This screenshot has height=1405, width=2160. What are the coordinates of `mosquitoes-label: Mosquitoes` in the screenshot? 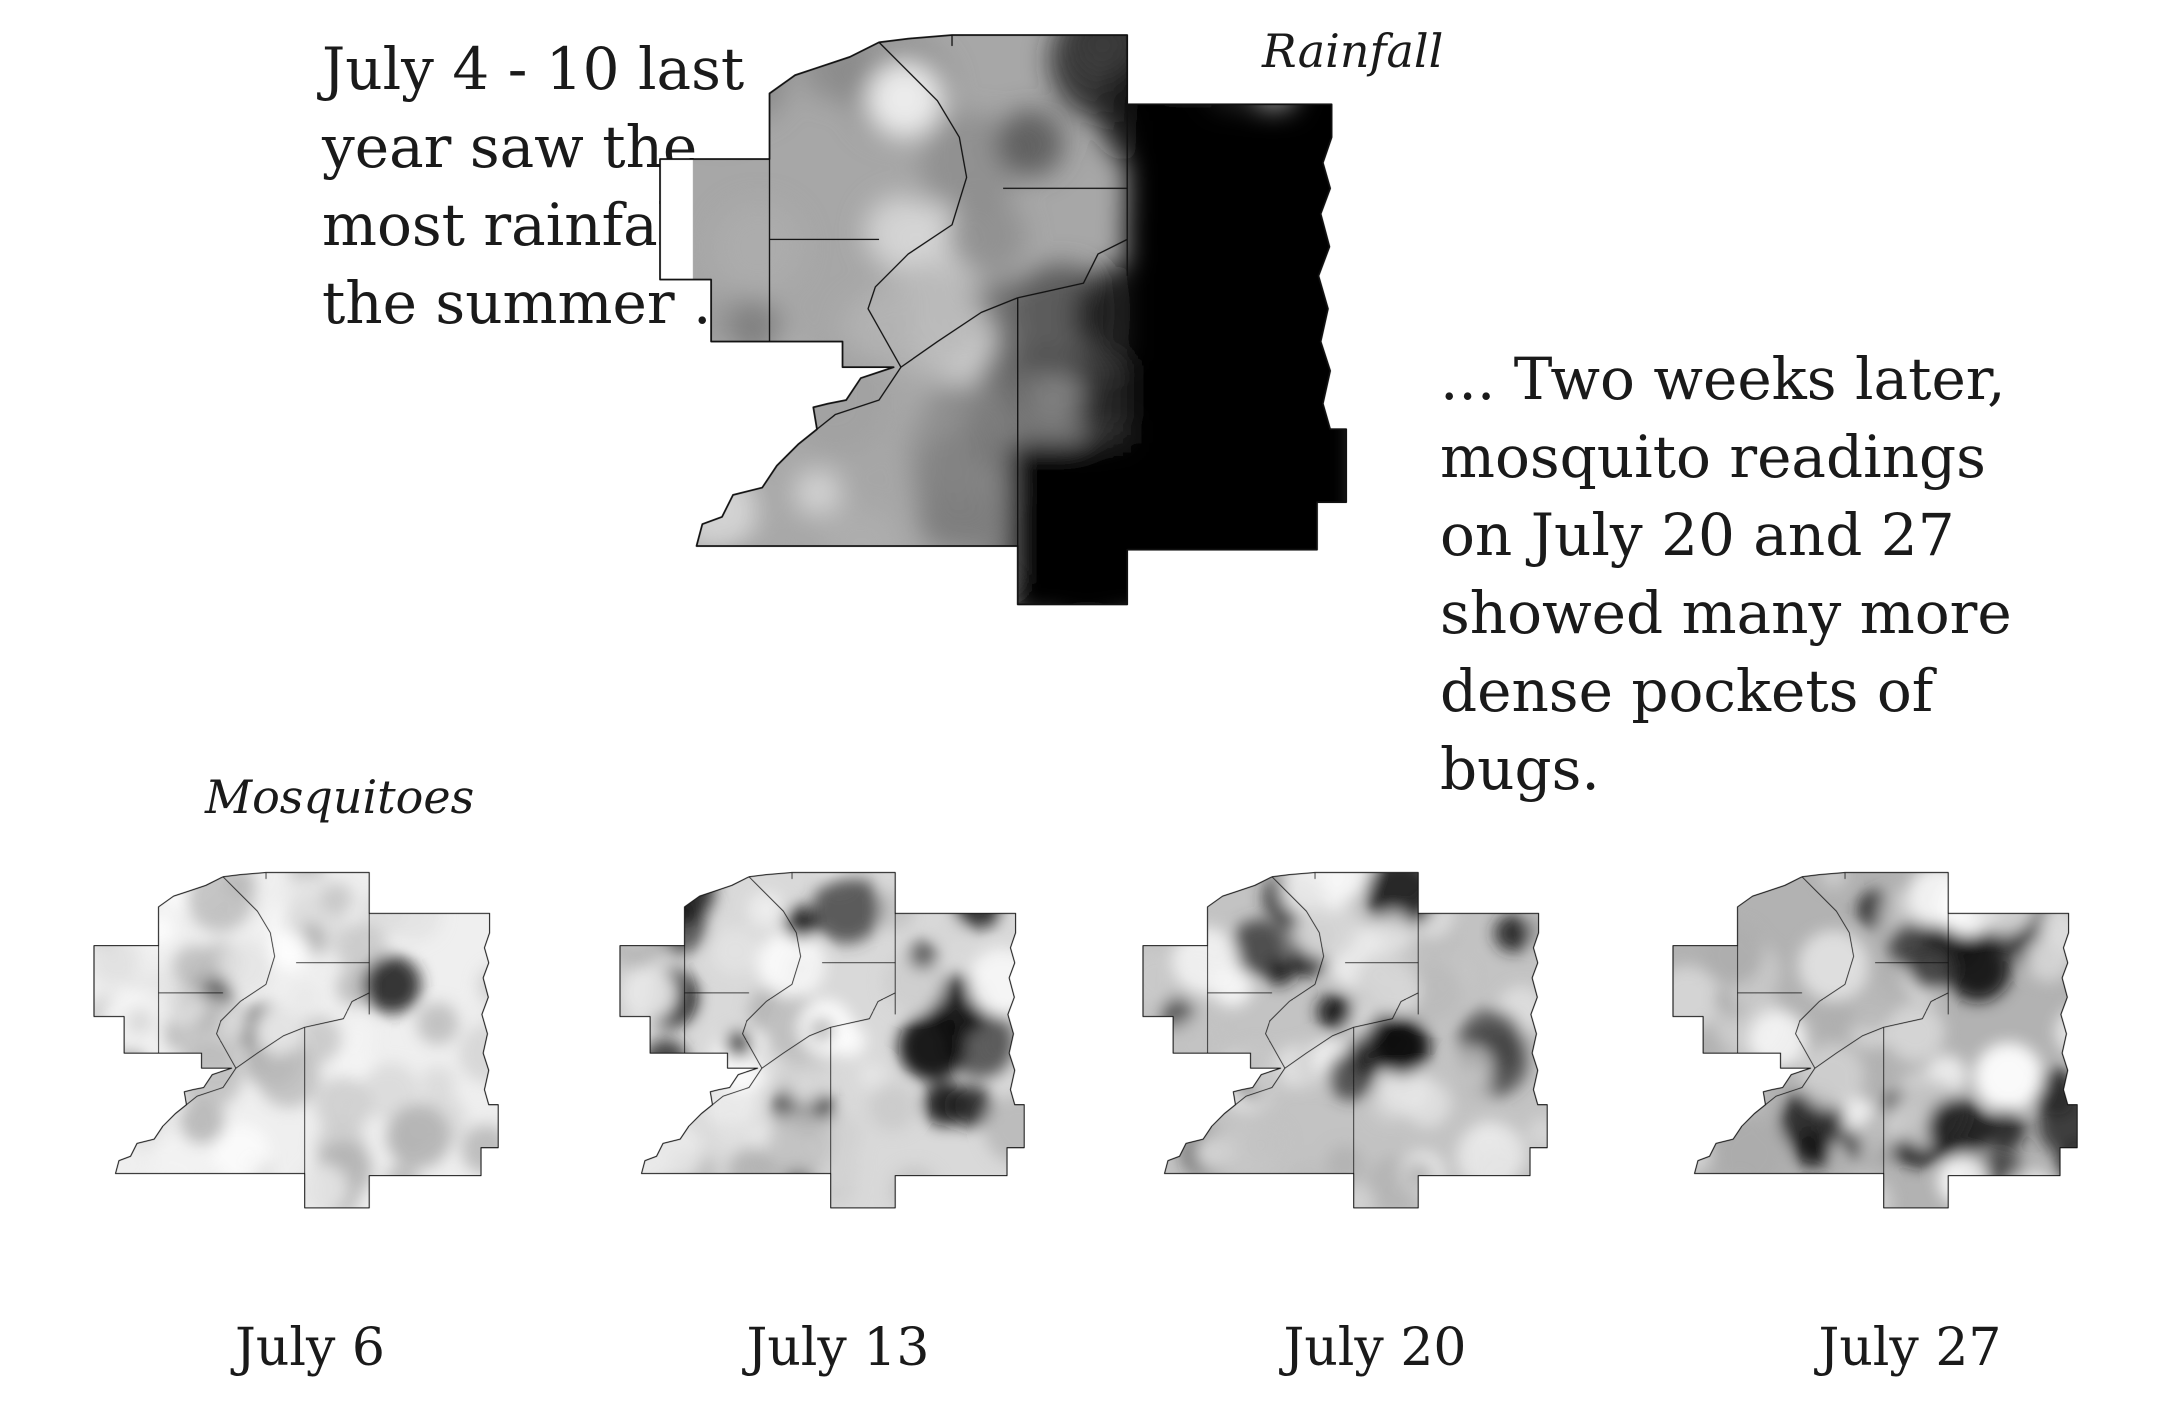 It's located at (340, 797).